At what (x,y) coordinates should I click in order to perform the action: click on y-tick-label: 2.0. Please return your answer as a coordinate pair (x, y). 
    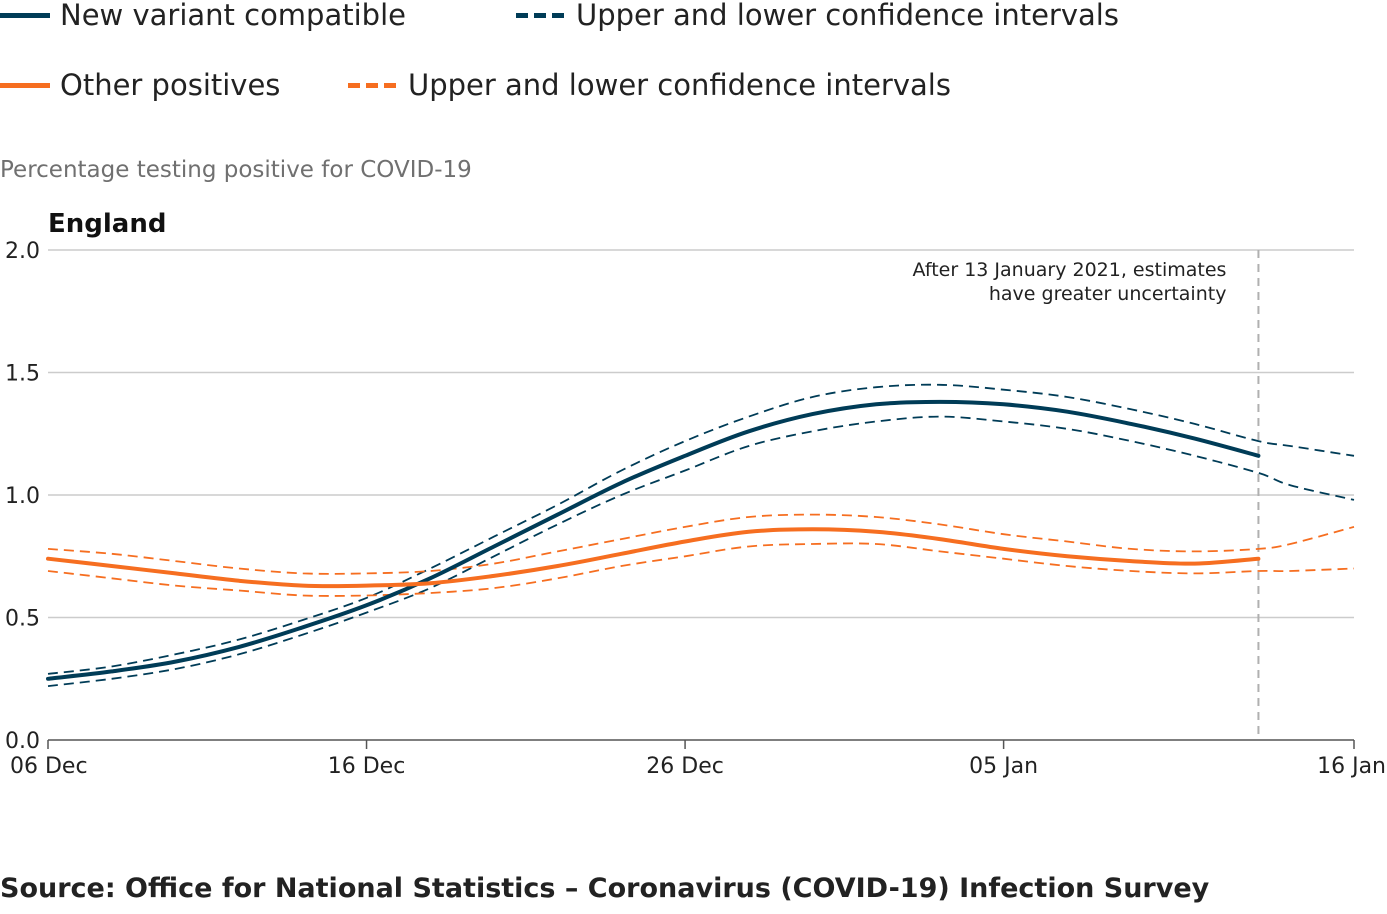
    Looking at the image, I should click on (22, 251).